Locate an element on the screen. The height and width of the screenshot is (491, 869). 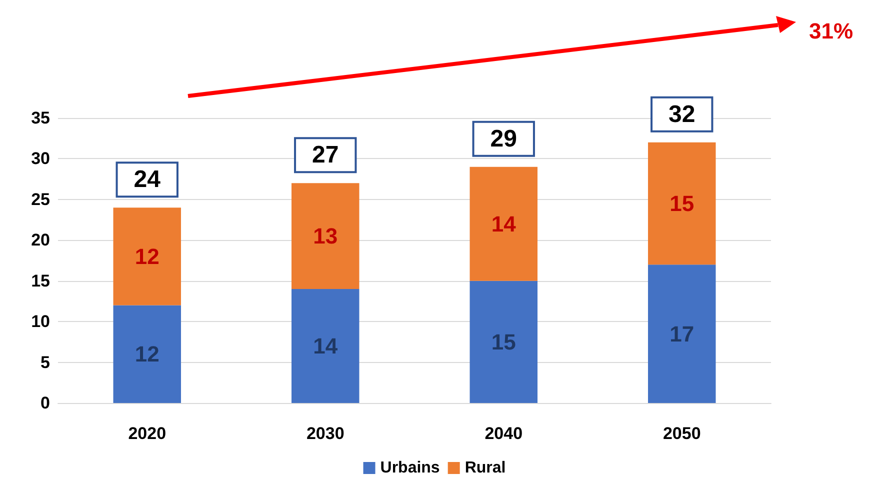
total-label: 32 is located at coordinates (682, 114).